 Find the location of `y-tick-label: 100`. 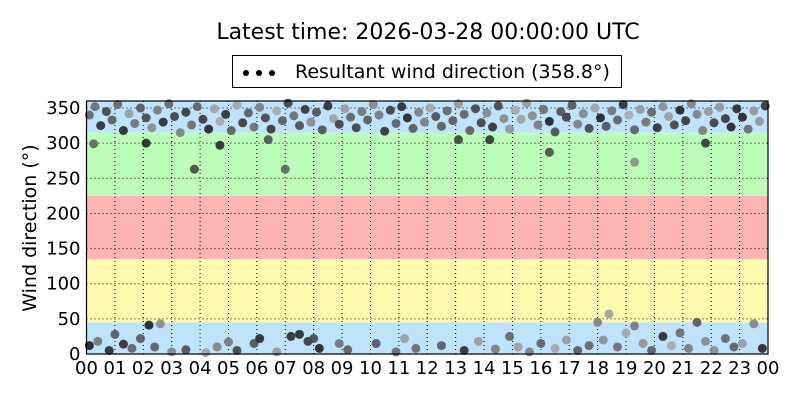

y-tick-label: 100 is located at coordinates (63, 284).